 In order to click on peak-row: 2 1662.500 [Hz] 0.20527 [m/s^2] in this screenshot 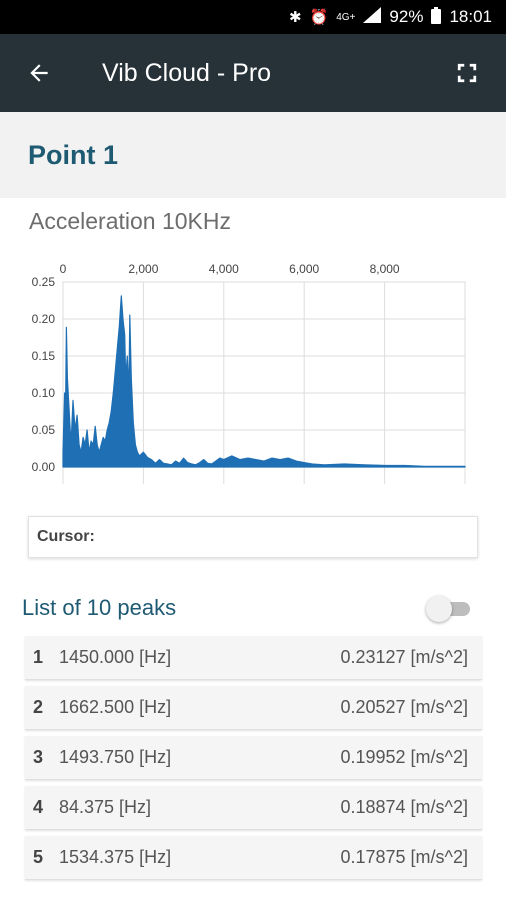, I will do `click(253, 708)`.